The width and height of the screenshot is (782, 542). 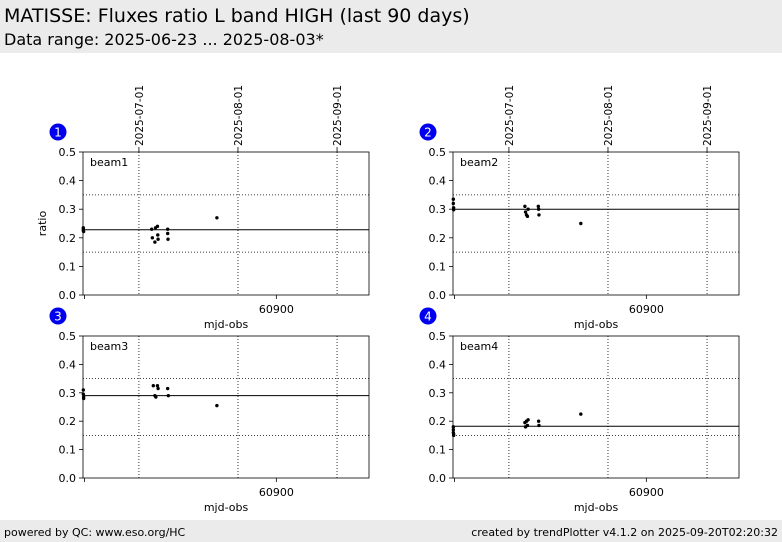 What do you see at coordinates (438, 364) in the screenshot?
I see `chart4-y-tick-label: 0.4` at bounding box center [438, 364].